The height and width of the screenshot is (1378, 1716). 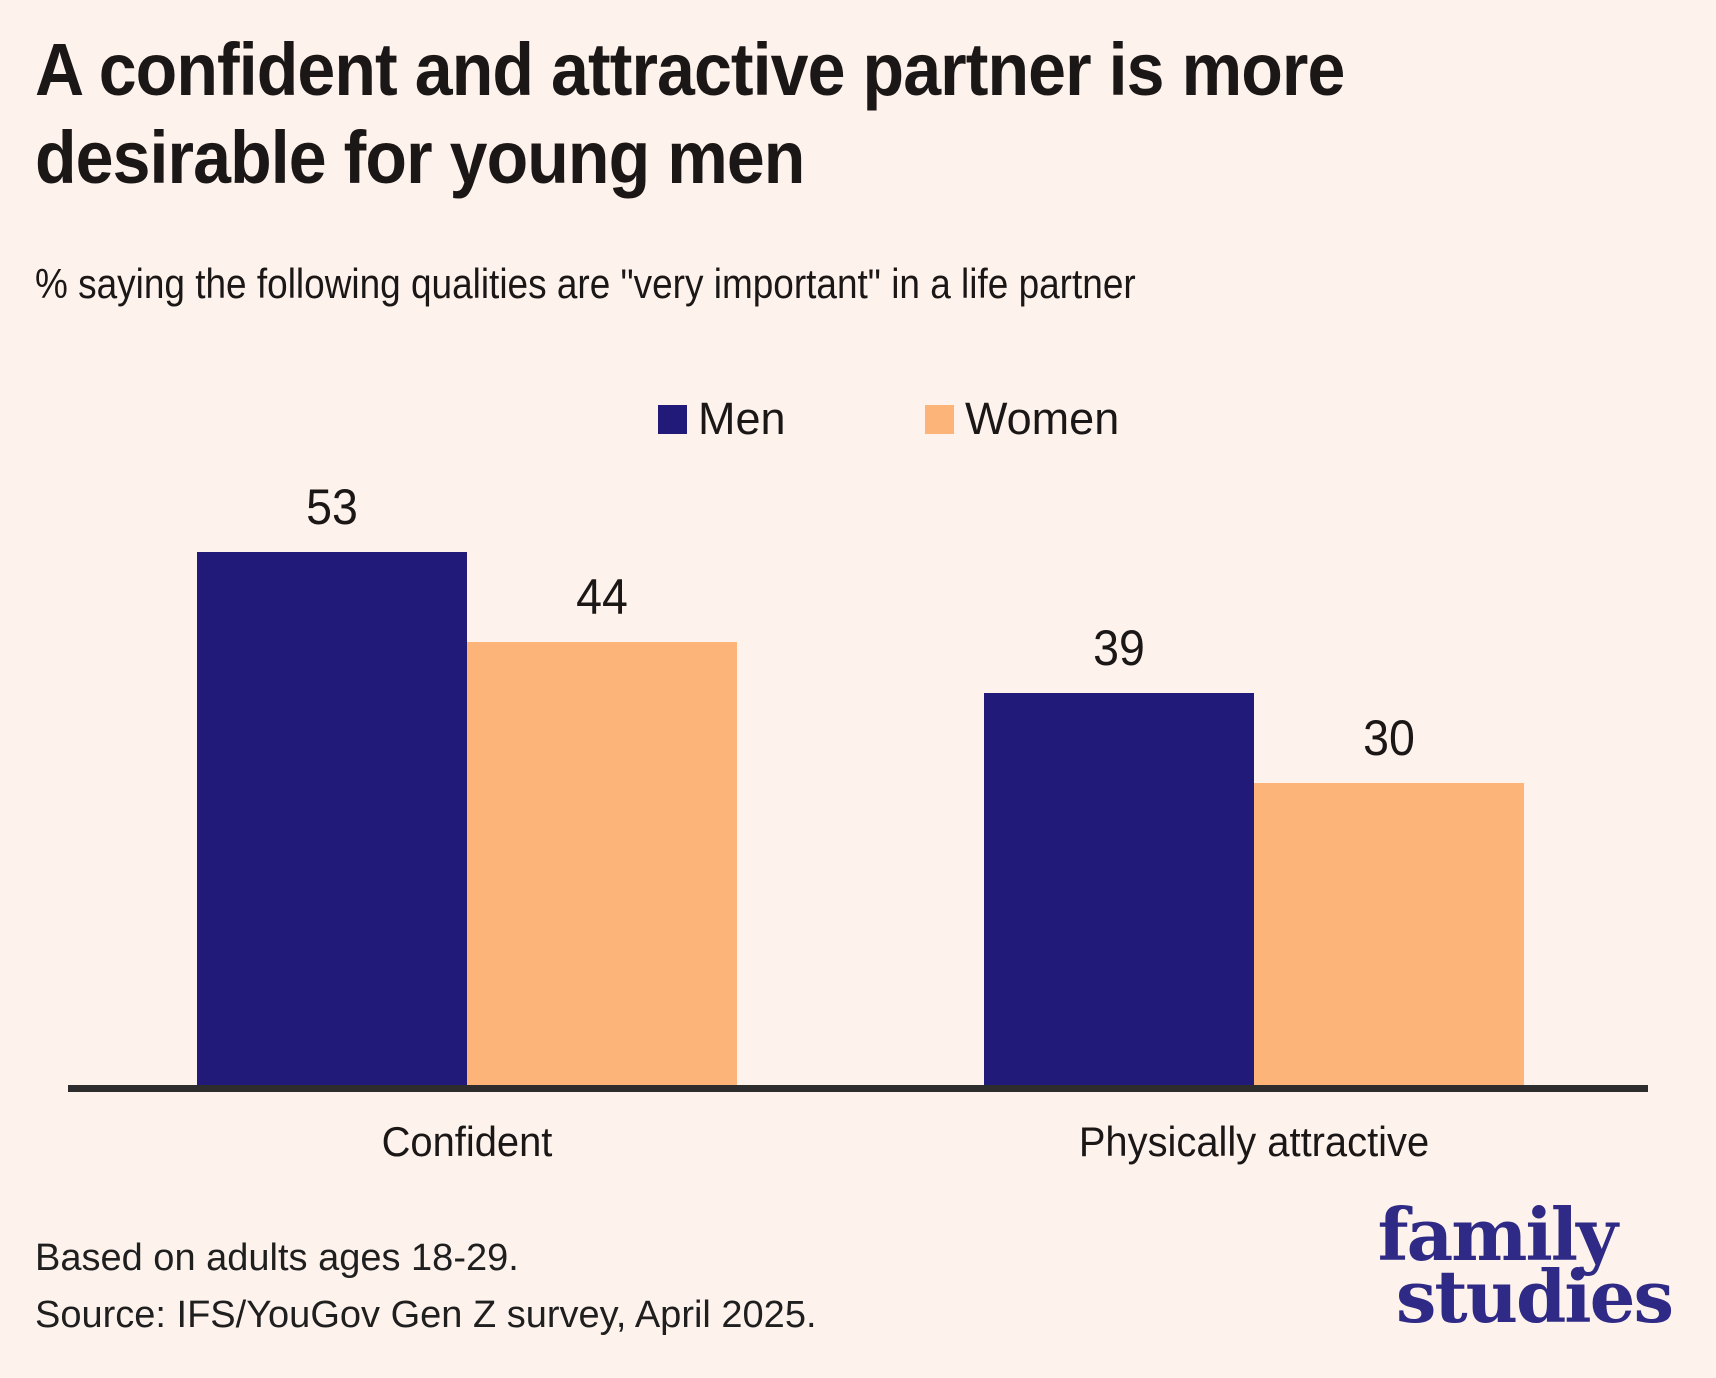 I want to click on legend-item-women: Women, so click(x=1022, y=418).